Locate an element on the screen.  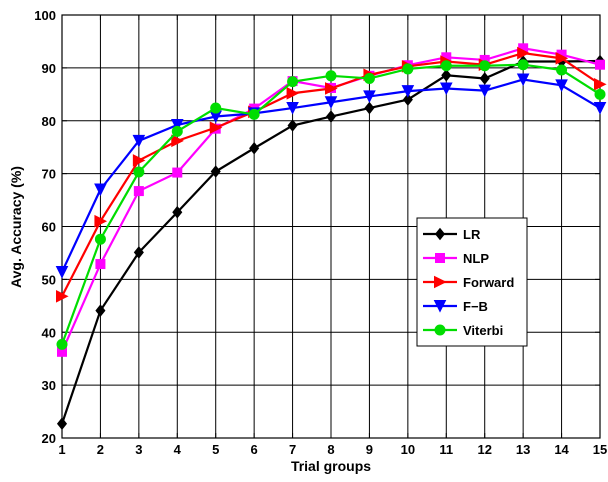
legend-label: Forward is located at coordinates (488, 282).